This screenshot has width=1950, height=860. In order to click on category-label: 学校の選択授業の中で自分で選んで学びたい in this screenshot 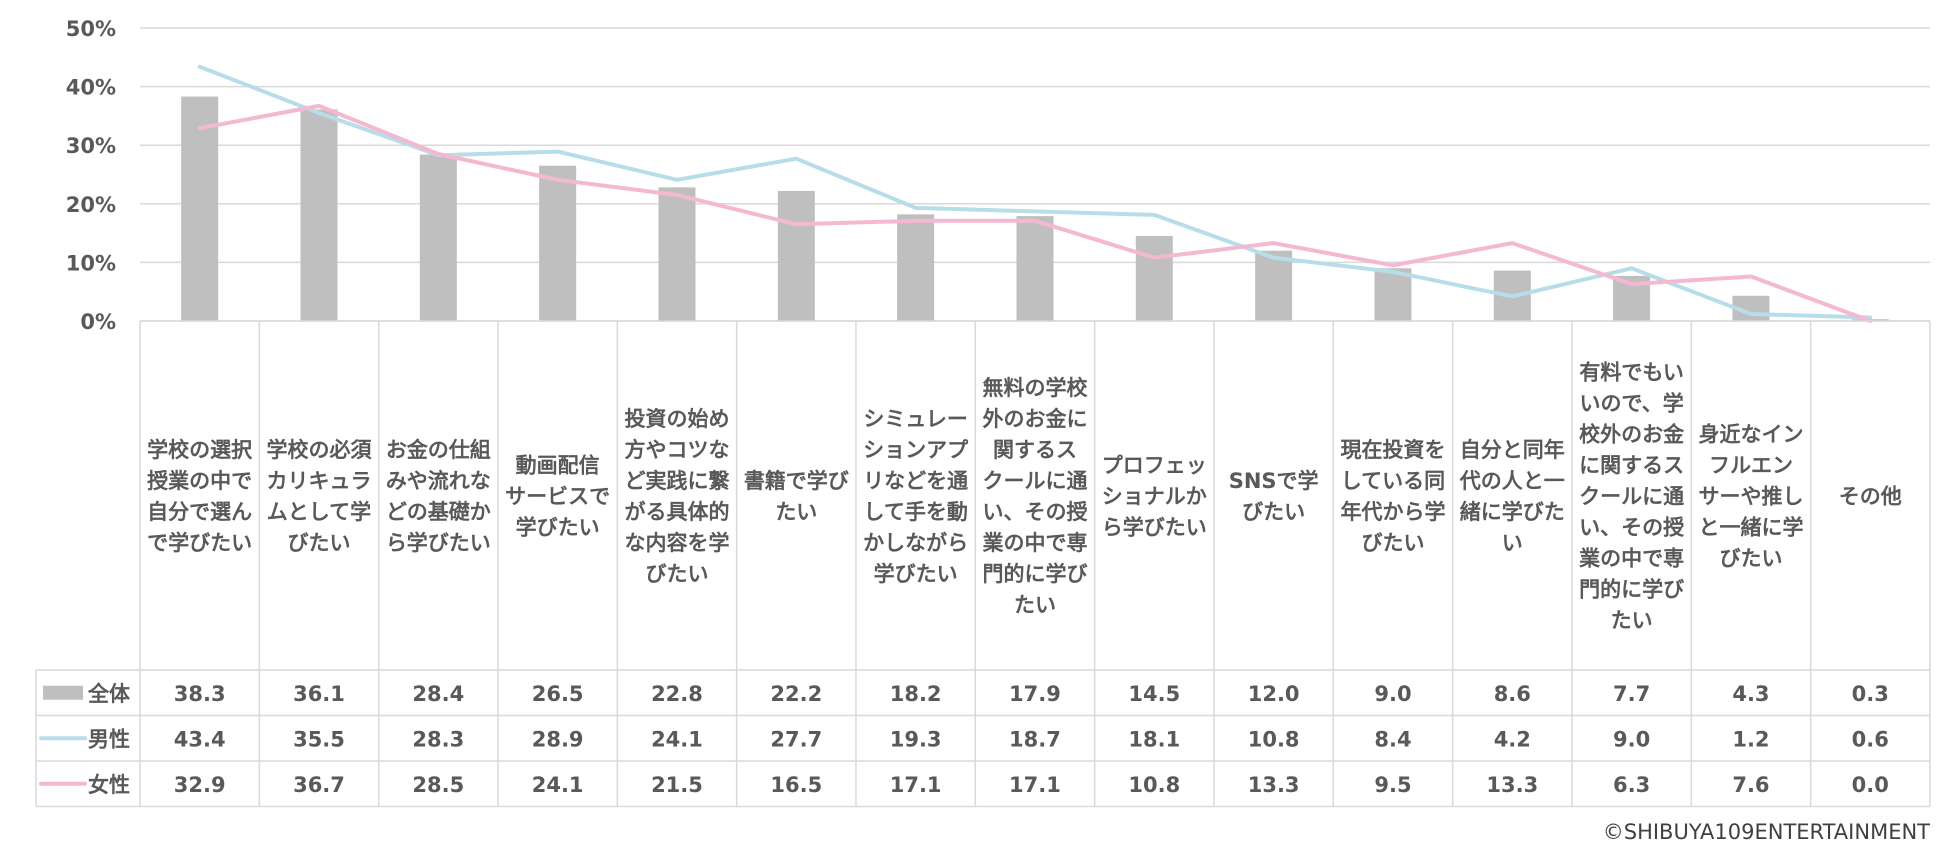, I will do `click(200, 496)`.